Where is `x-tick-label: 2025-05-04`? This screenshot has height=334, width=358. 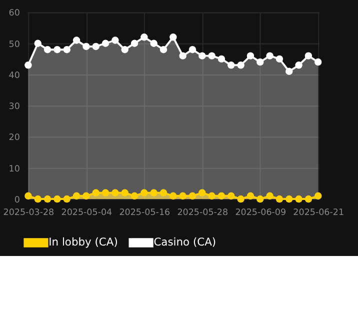 x-tick-label: 2025-05-04 is located at coordinates (87, 213).